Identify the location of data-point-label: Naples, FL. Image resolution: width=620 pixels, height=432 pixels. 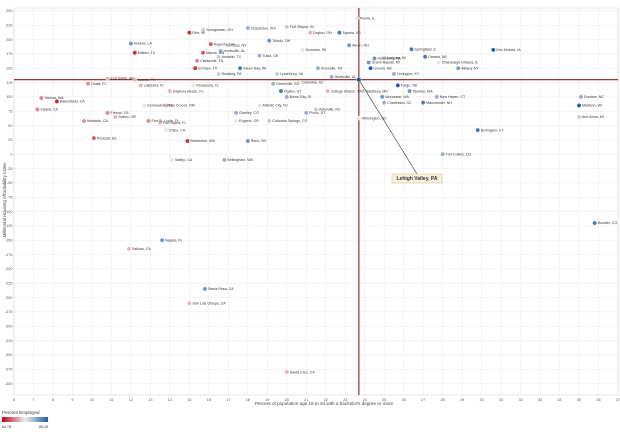
(173, 240).